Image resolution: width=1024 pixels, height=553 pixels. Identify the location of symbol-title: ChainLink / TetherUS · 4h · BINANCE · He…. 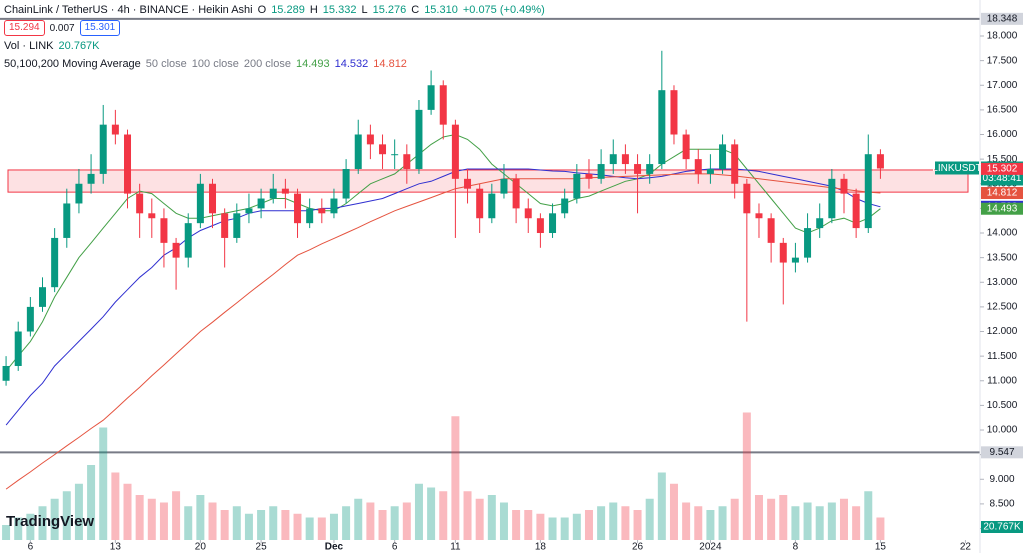
(128, 10).